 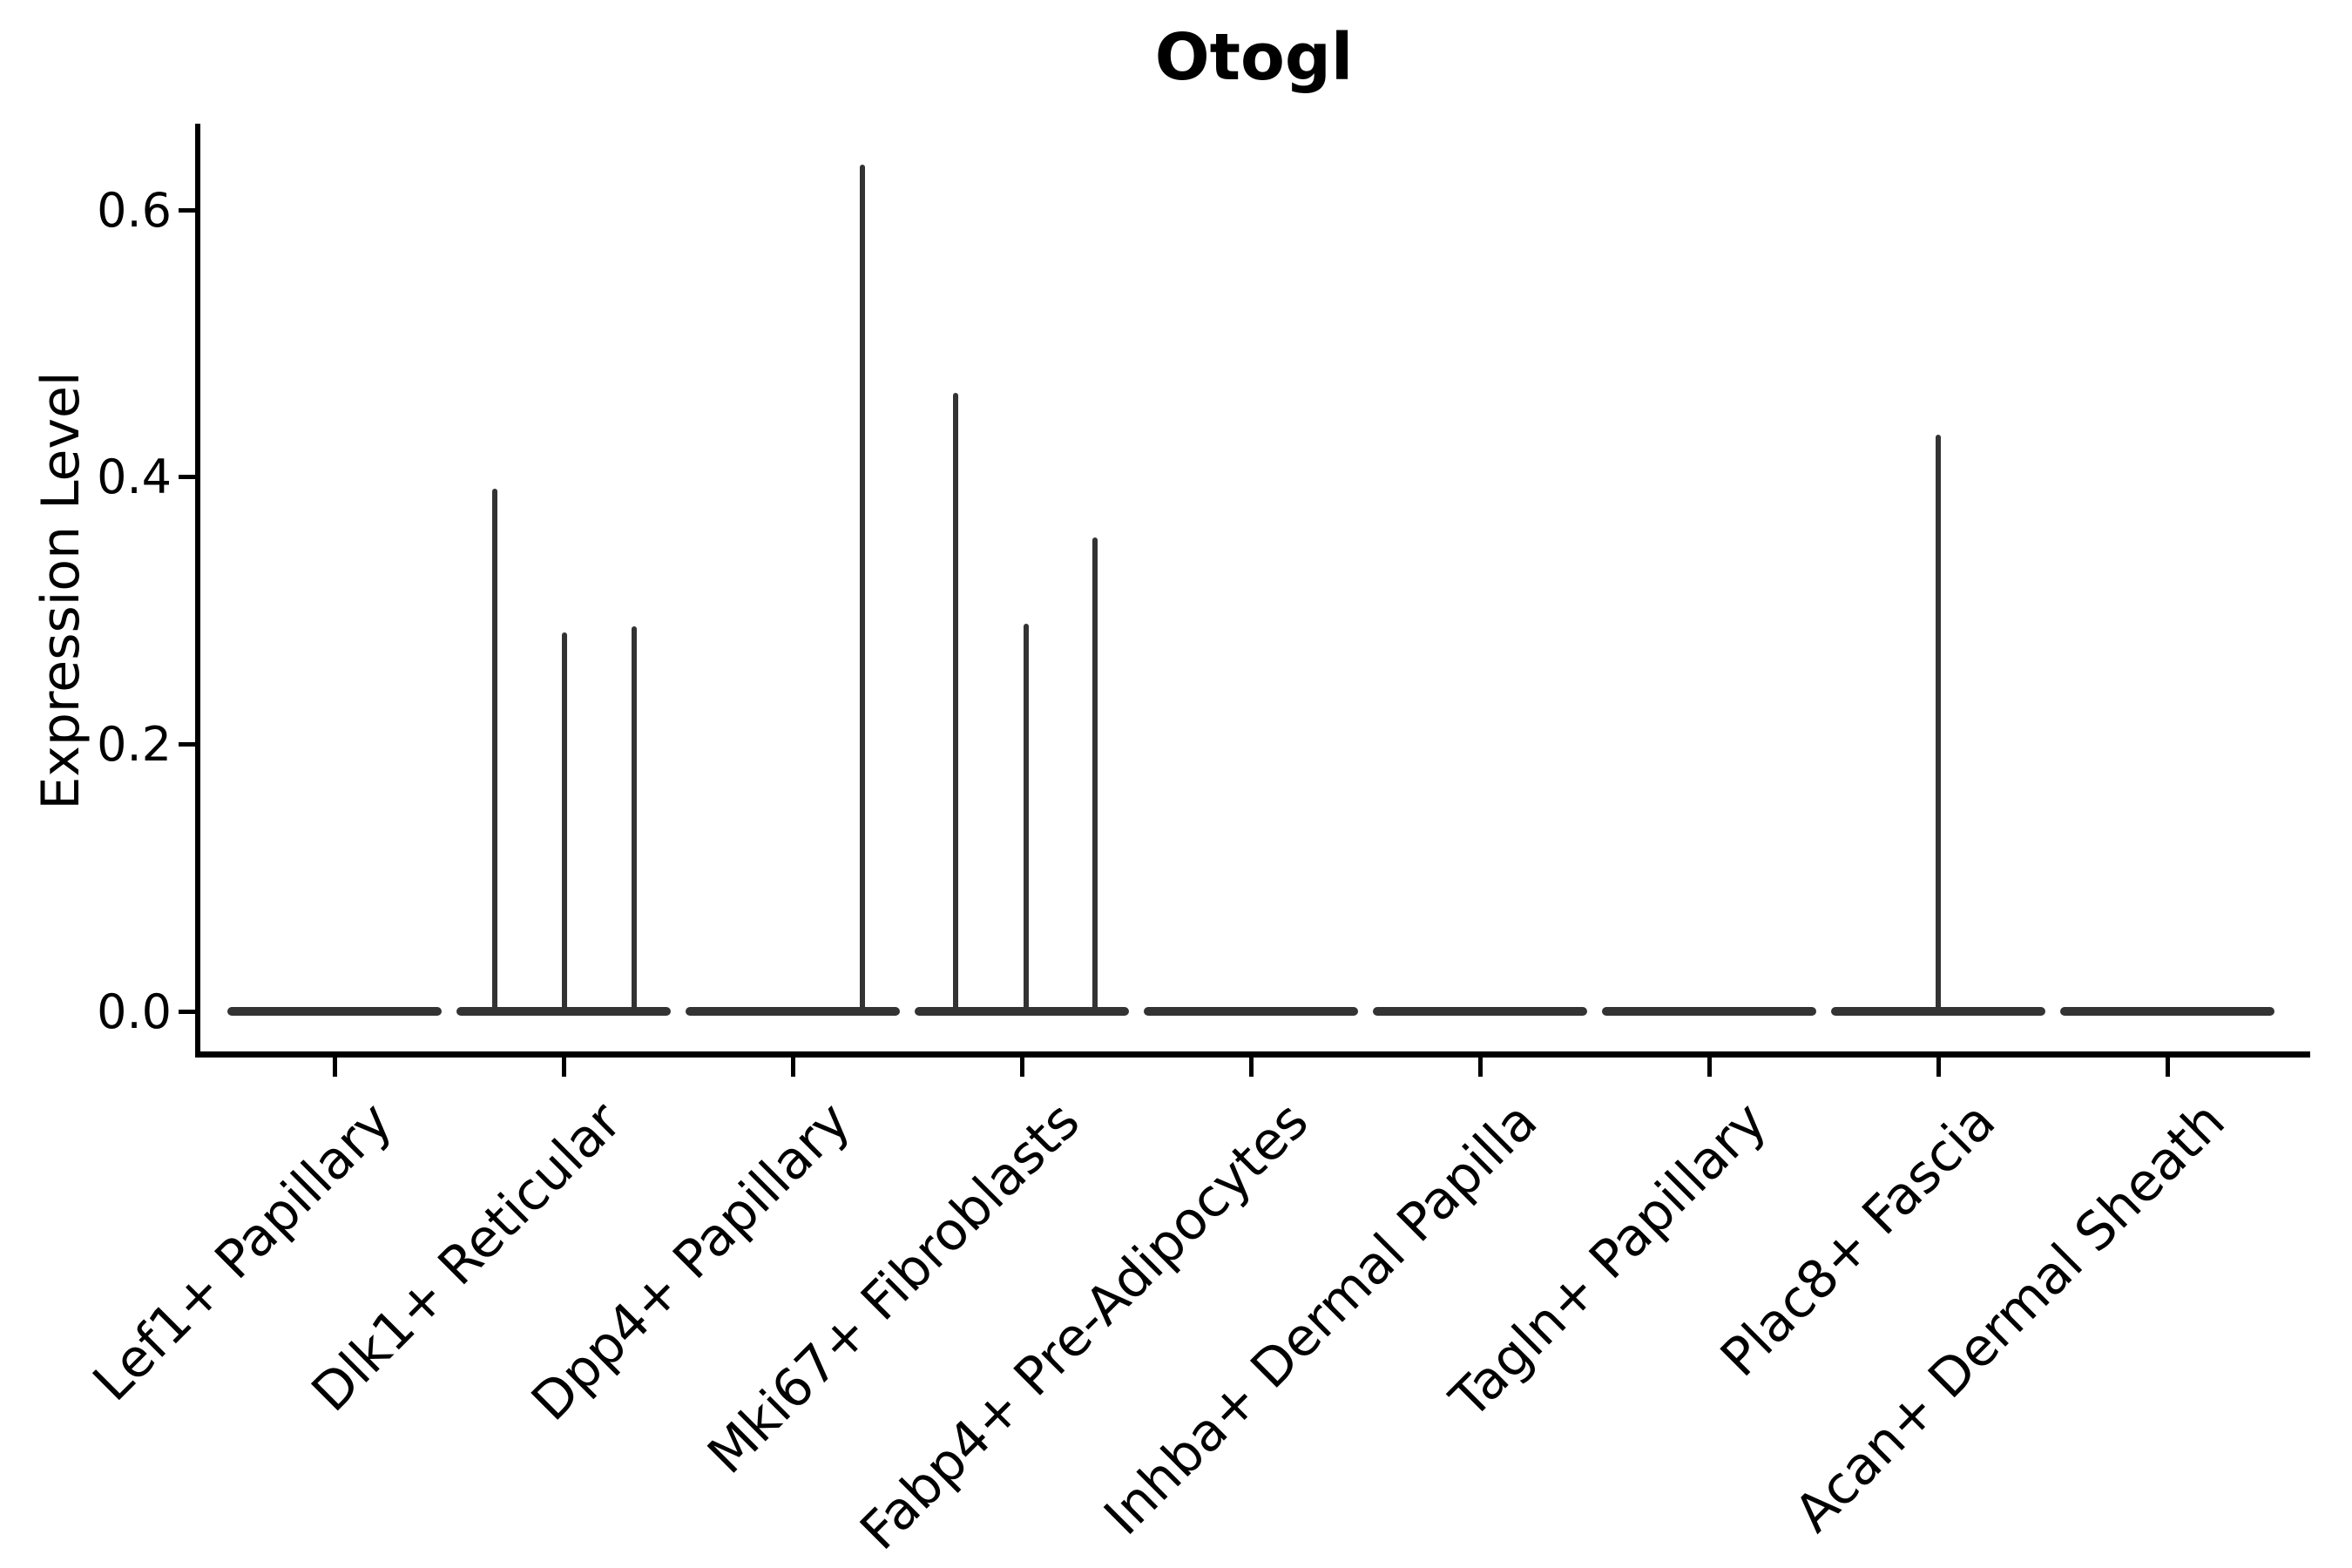 I want to click on x-tick-label: Mki67+ Fibroblasts, so click(x=894, y=1289).